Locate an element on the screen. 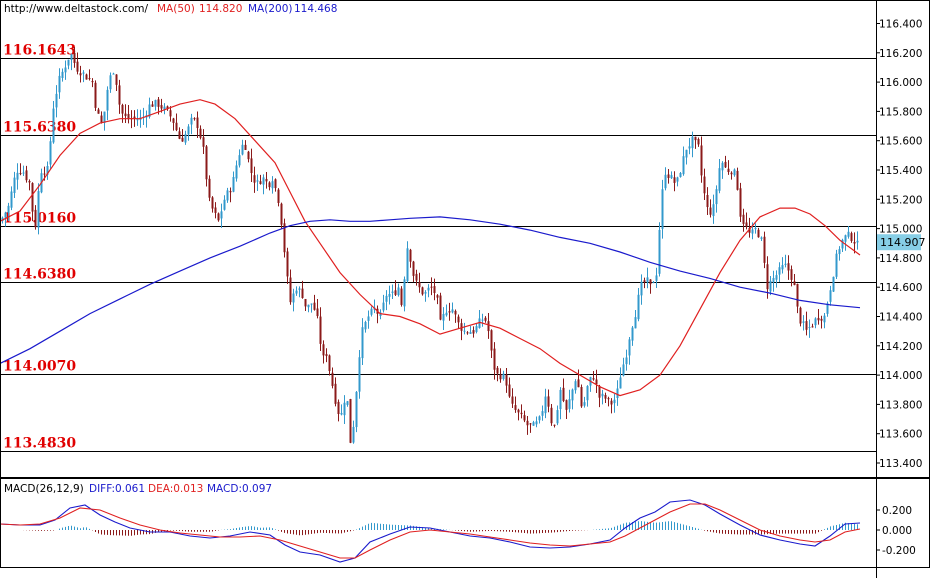  level-label: 115.6380 is located at coordinates (39, 128).